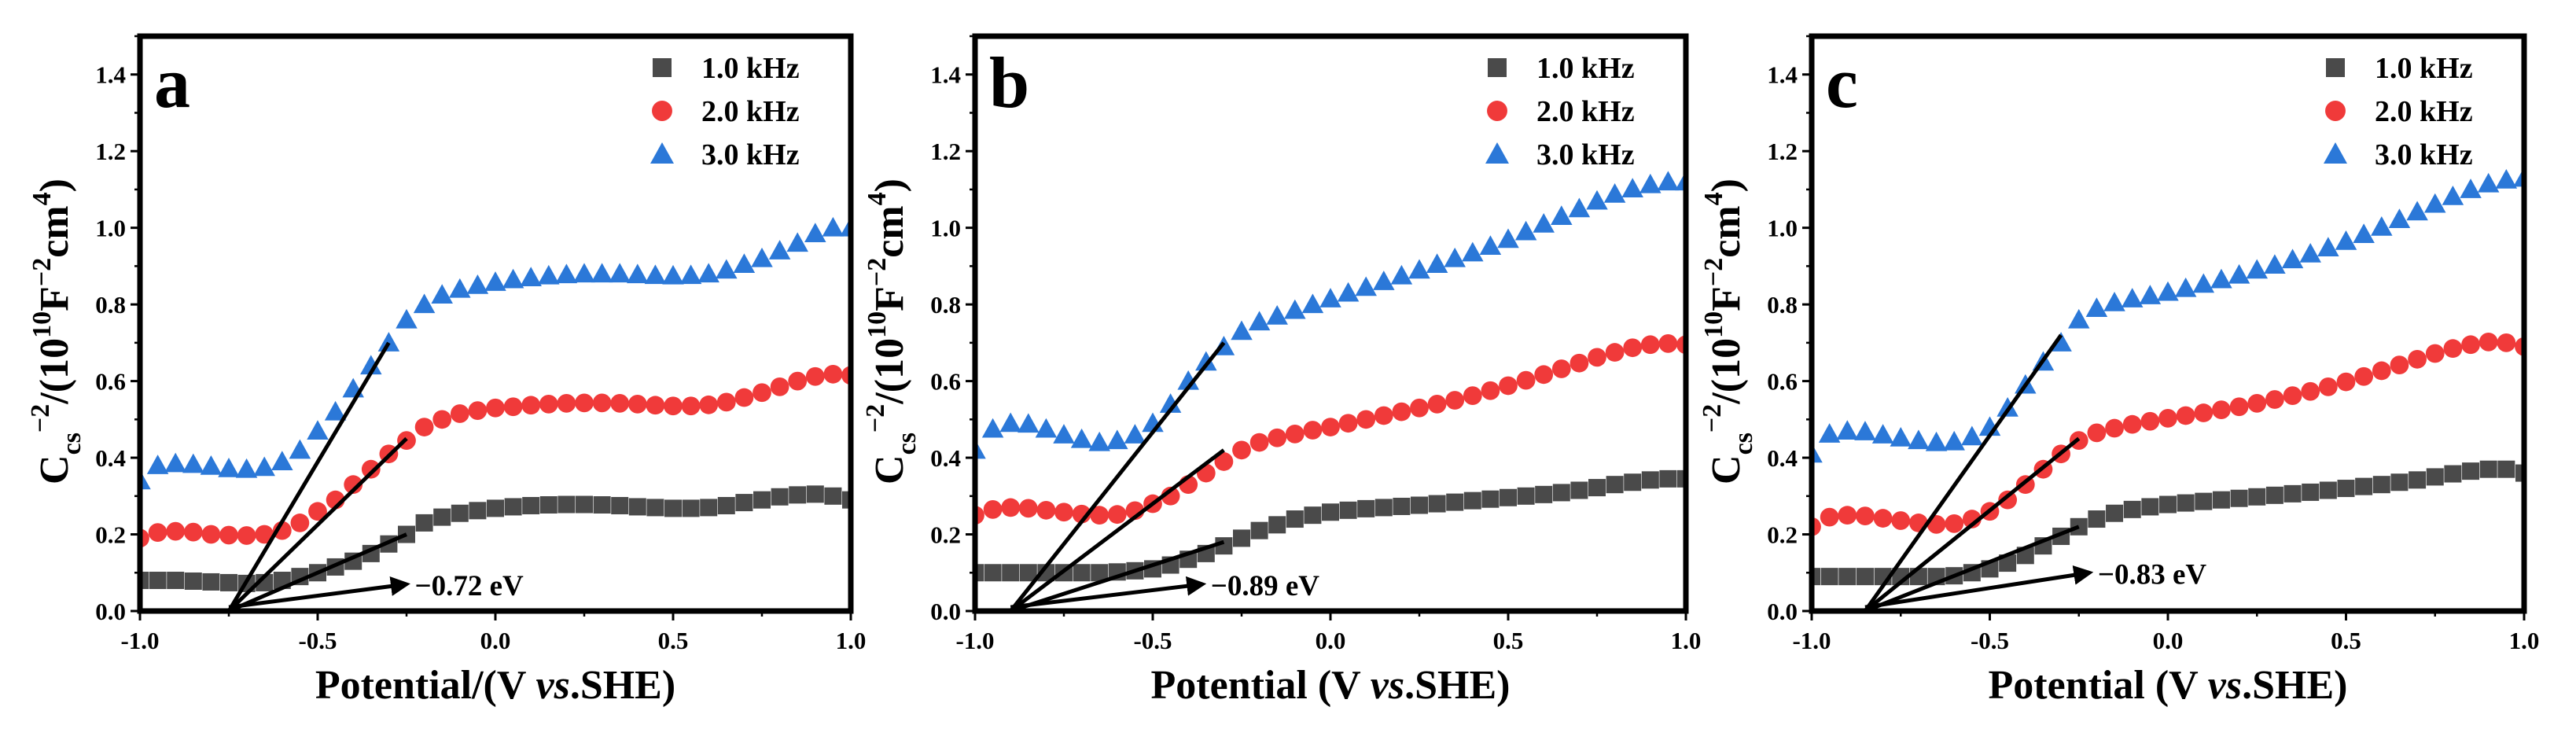 The width and height of the screenshot is (2576, 740). What do you see at coordinates (2346, 640) in the screenshot?
I see `x-tick-label: 0.5` at bounding box center [2346, 640].